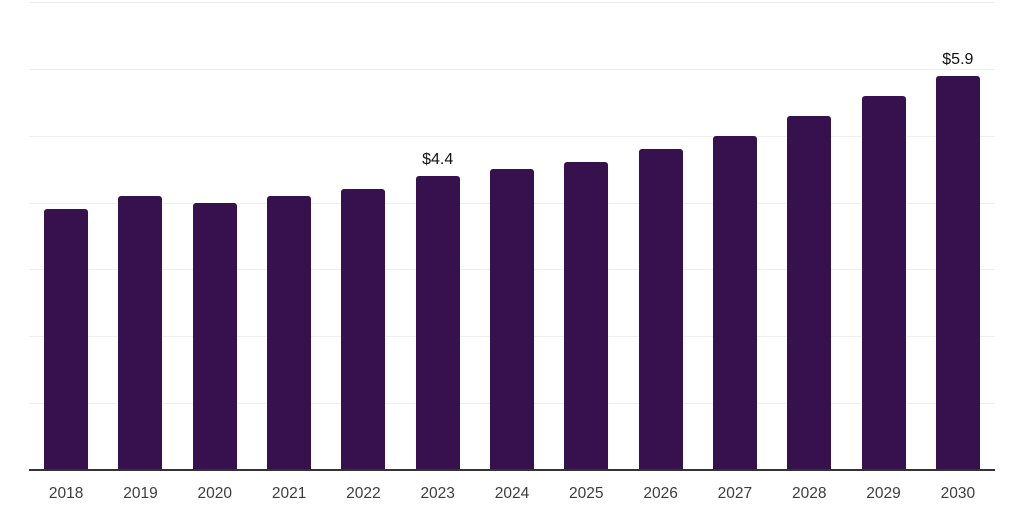 The height and width of the screenshot is (512, 1024). I want to click on bar-2024, so click(512, 319).